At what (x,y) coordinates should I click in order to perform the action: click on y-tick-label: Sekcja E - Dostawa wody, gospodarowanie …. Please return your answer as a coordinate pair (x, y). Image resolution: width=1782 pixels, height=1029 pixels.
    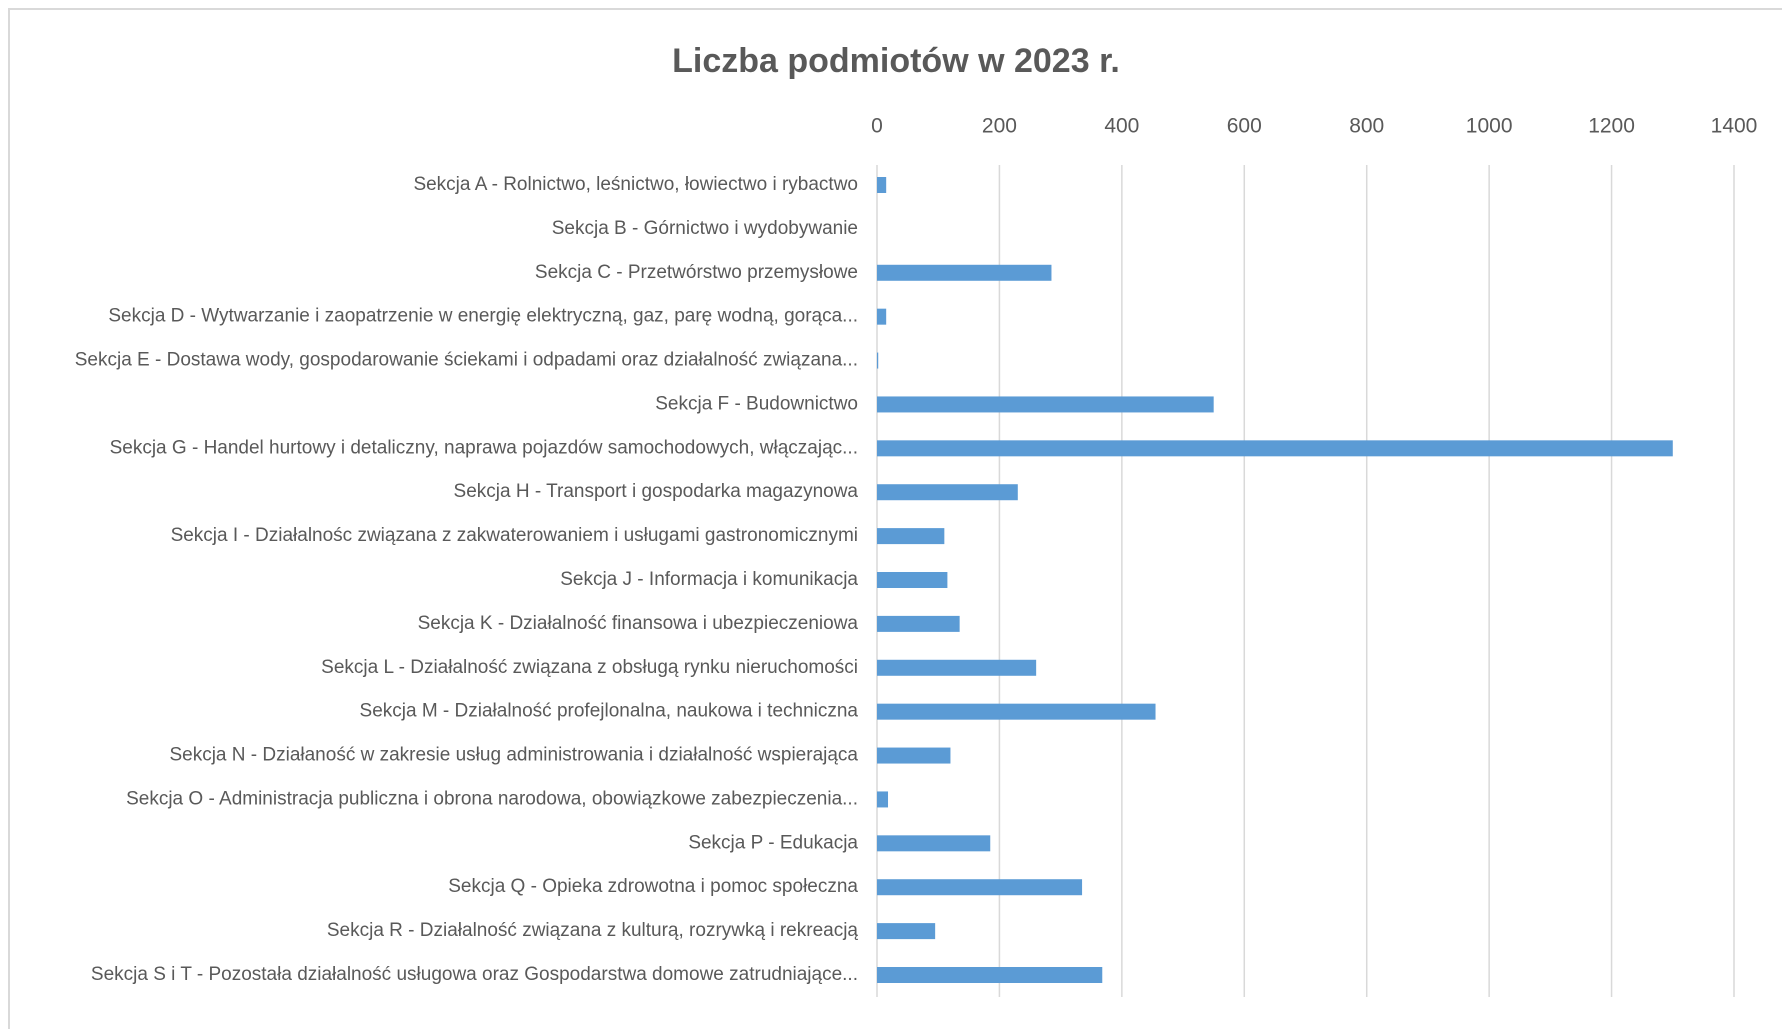
    Looking at the image, I should click on (466, 360).